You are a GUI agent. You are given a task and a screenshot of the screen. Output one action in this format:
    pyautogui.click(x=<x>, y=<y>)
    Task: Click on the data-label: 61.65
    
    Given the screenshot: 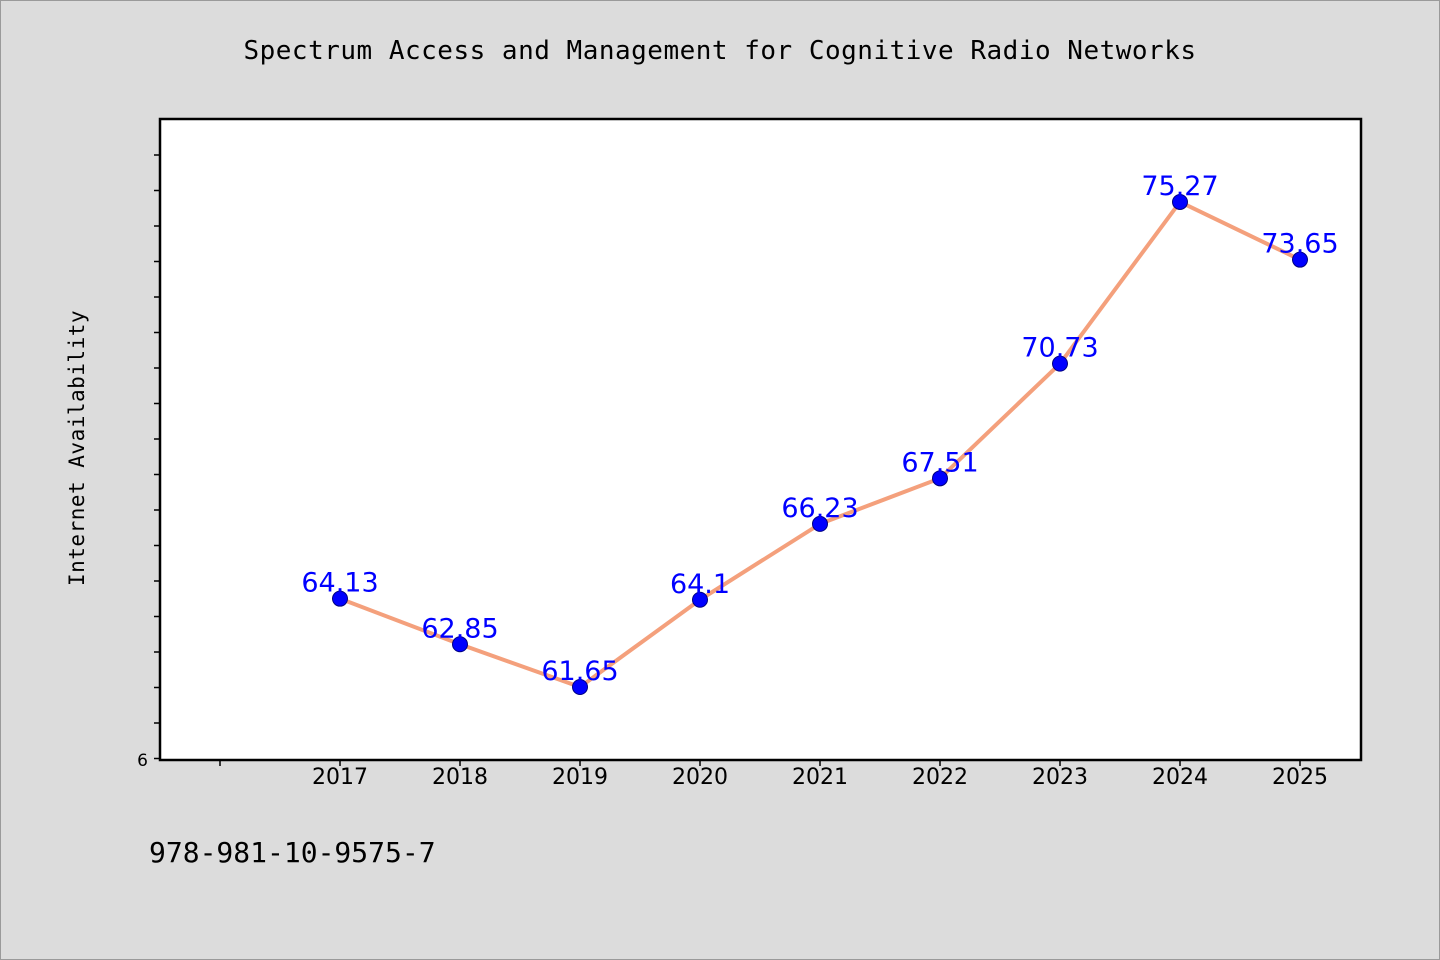 What is the action you would take?
    pyautogui.click(x=579, y=671)
    